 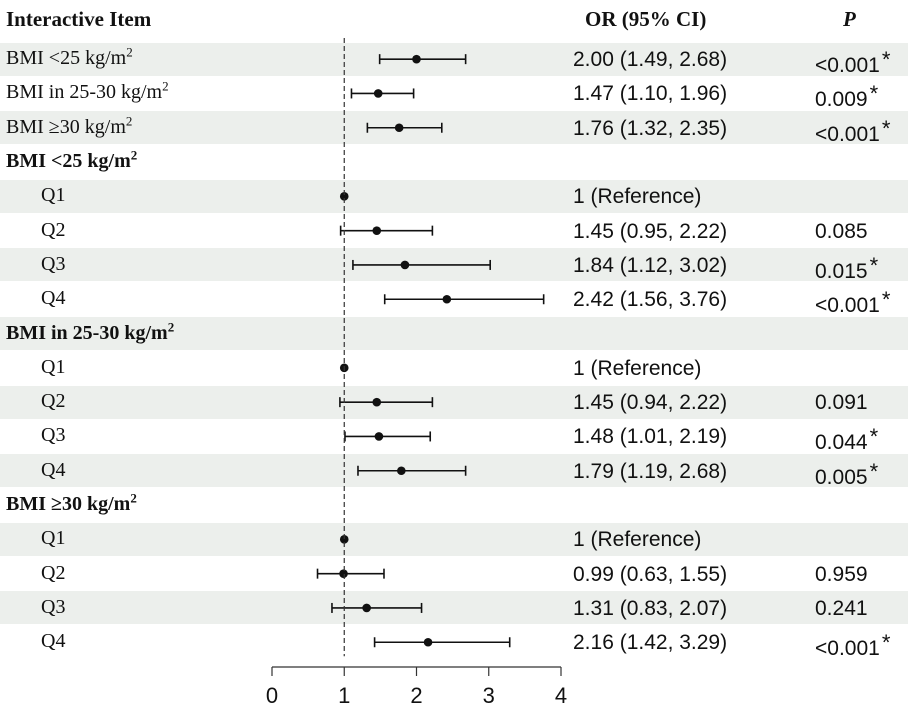 What do you see at coordinates (416, 695) in the screenshot?
I see `x-tick-label: 2` at bounding box center [416, 695].